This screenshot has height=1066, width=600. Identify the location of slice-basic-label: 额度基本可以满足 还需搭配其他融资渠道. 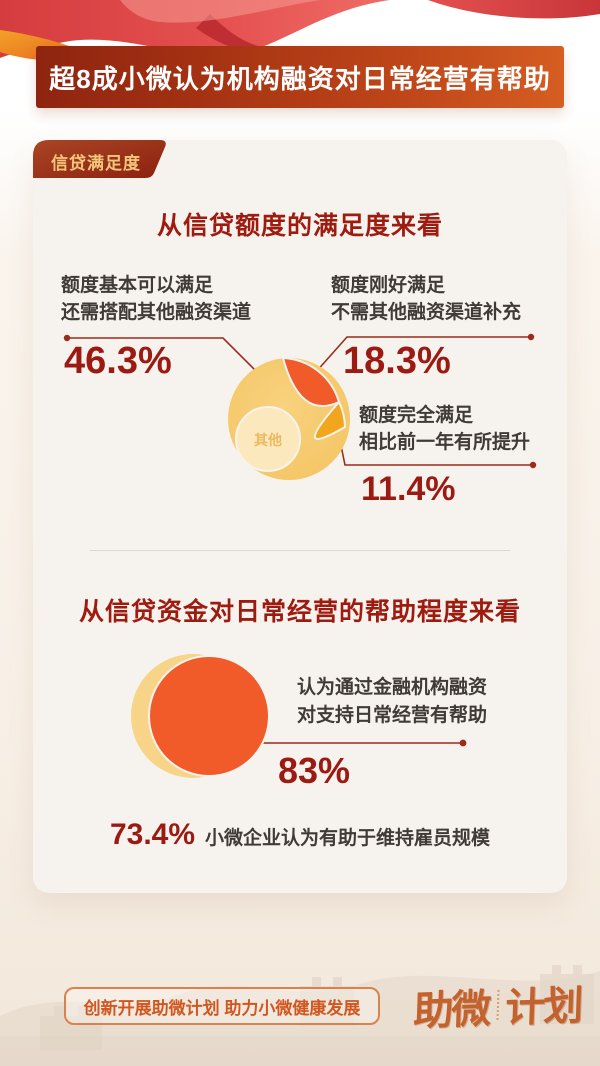
(156, 299).